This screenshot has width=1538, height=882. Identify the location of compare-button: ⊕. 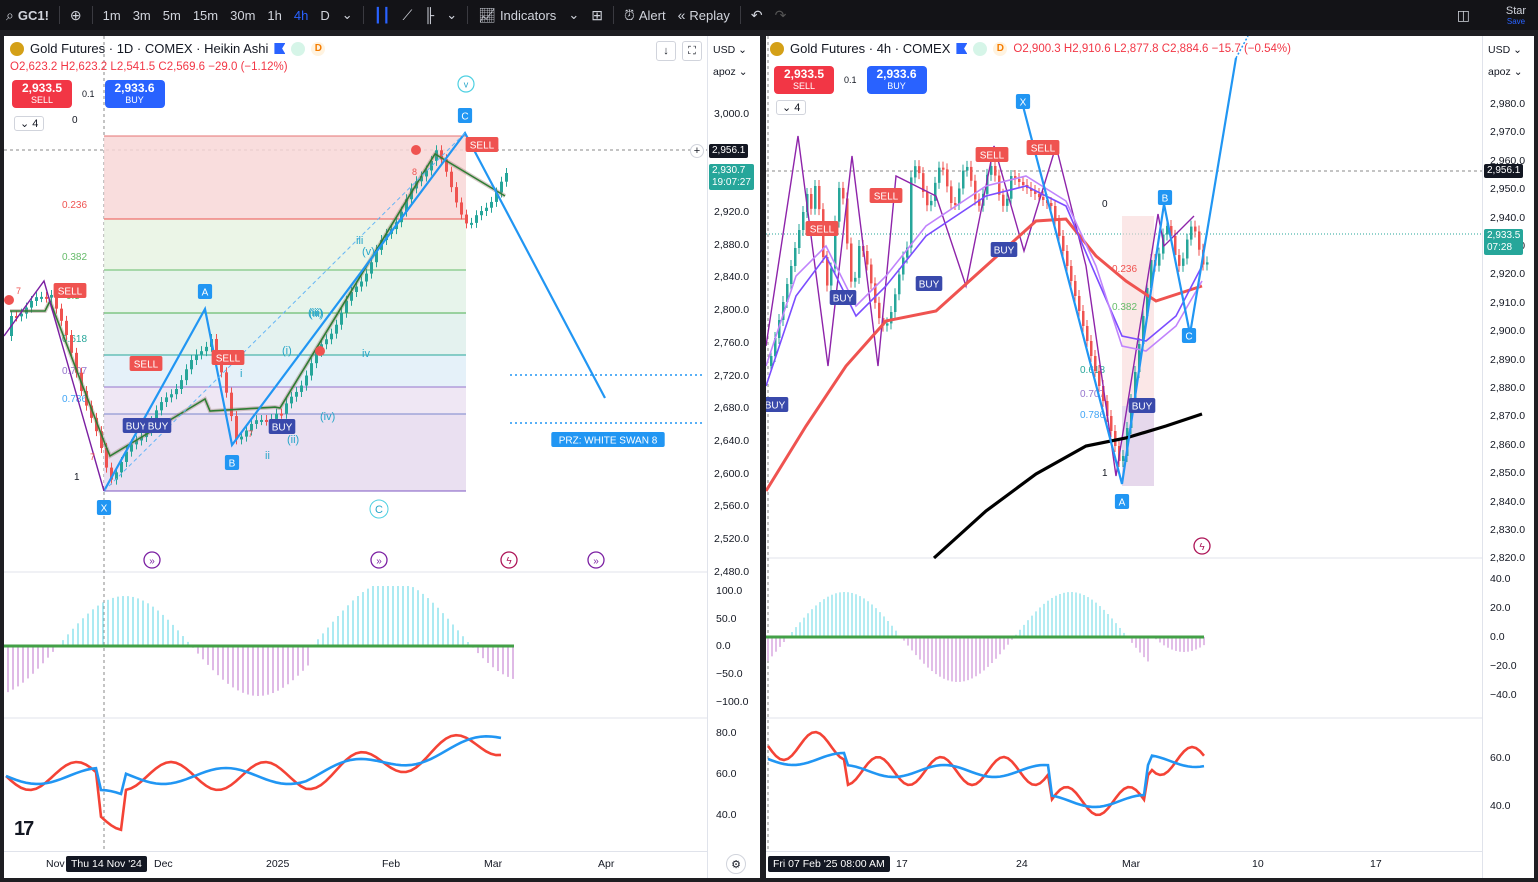
(76, 15).